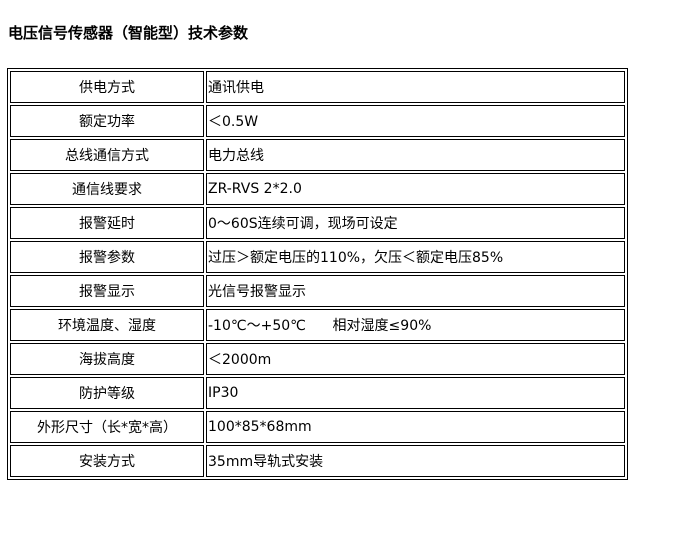  What do you see at coordinates (415, 223) in the screenshot?
I see `spec-value: 0～60S连续可调，现场可设定` at bounding box center [415, 223].